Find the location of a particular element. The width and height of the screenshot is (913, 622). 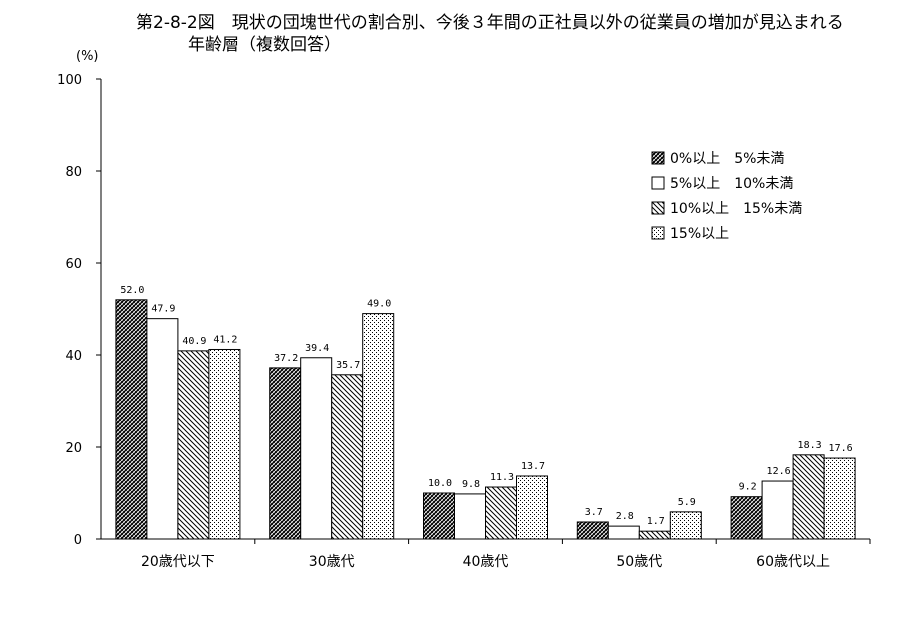

y-tick-label: 60 is located at coordinates (73, 264).